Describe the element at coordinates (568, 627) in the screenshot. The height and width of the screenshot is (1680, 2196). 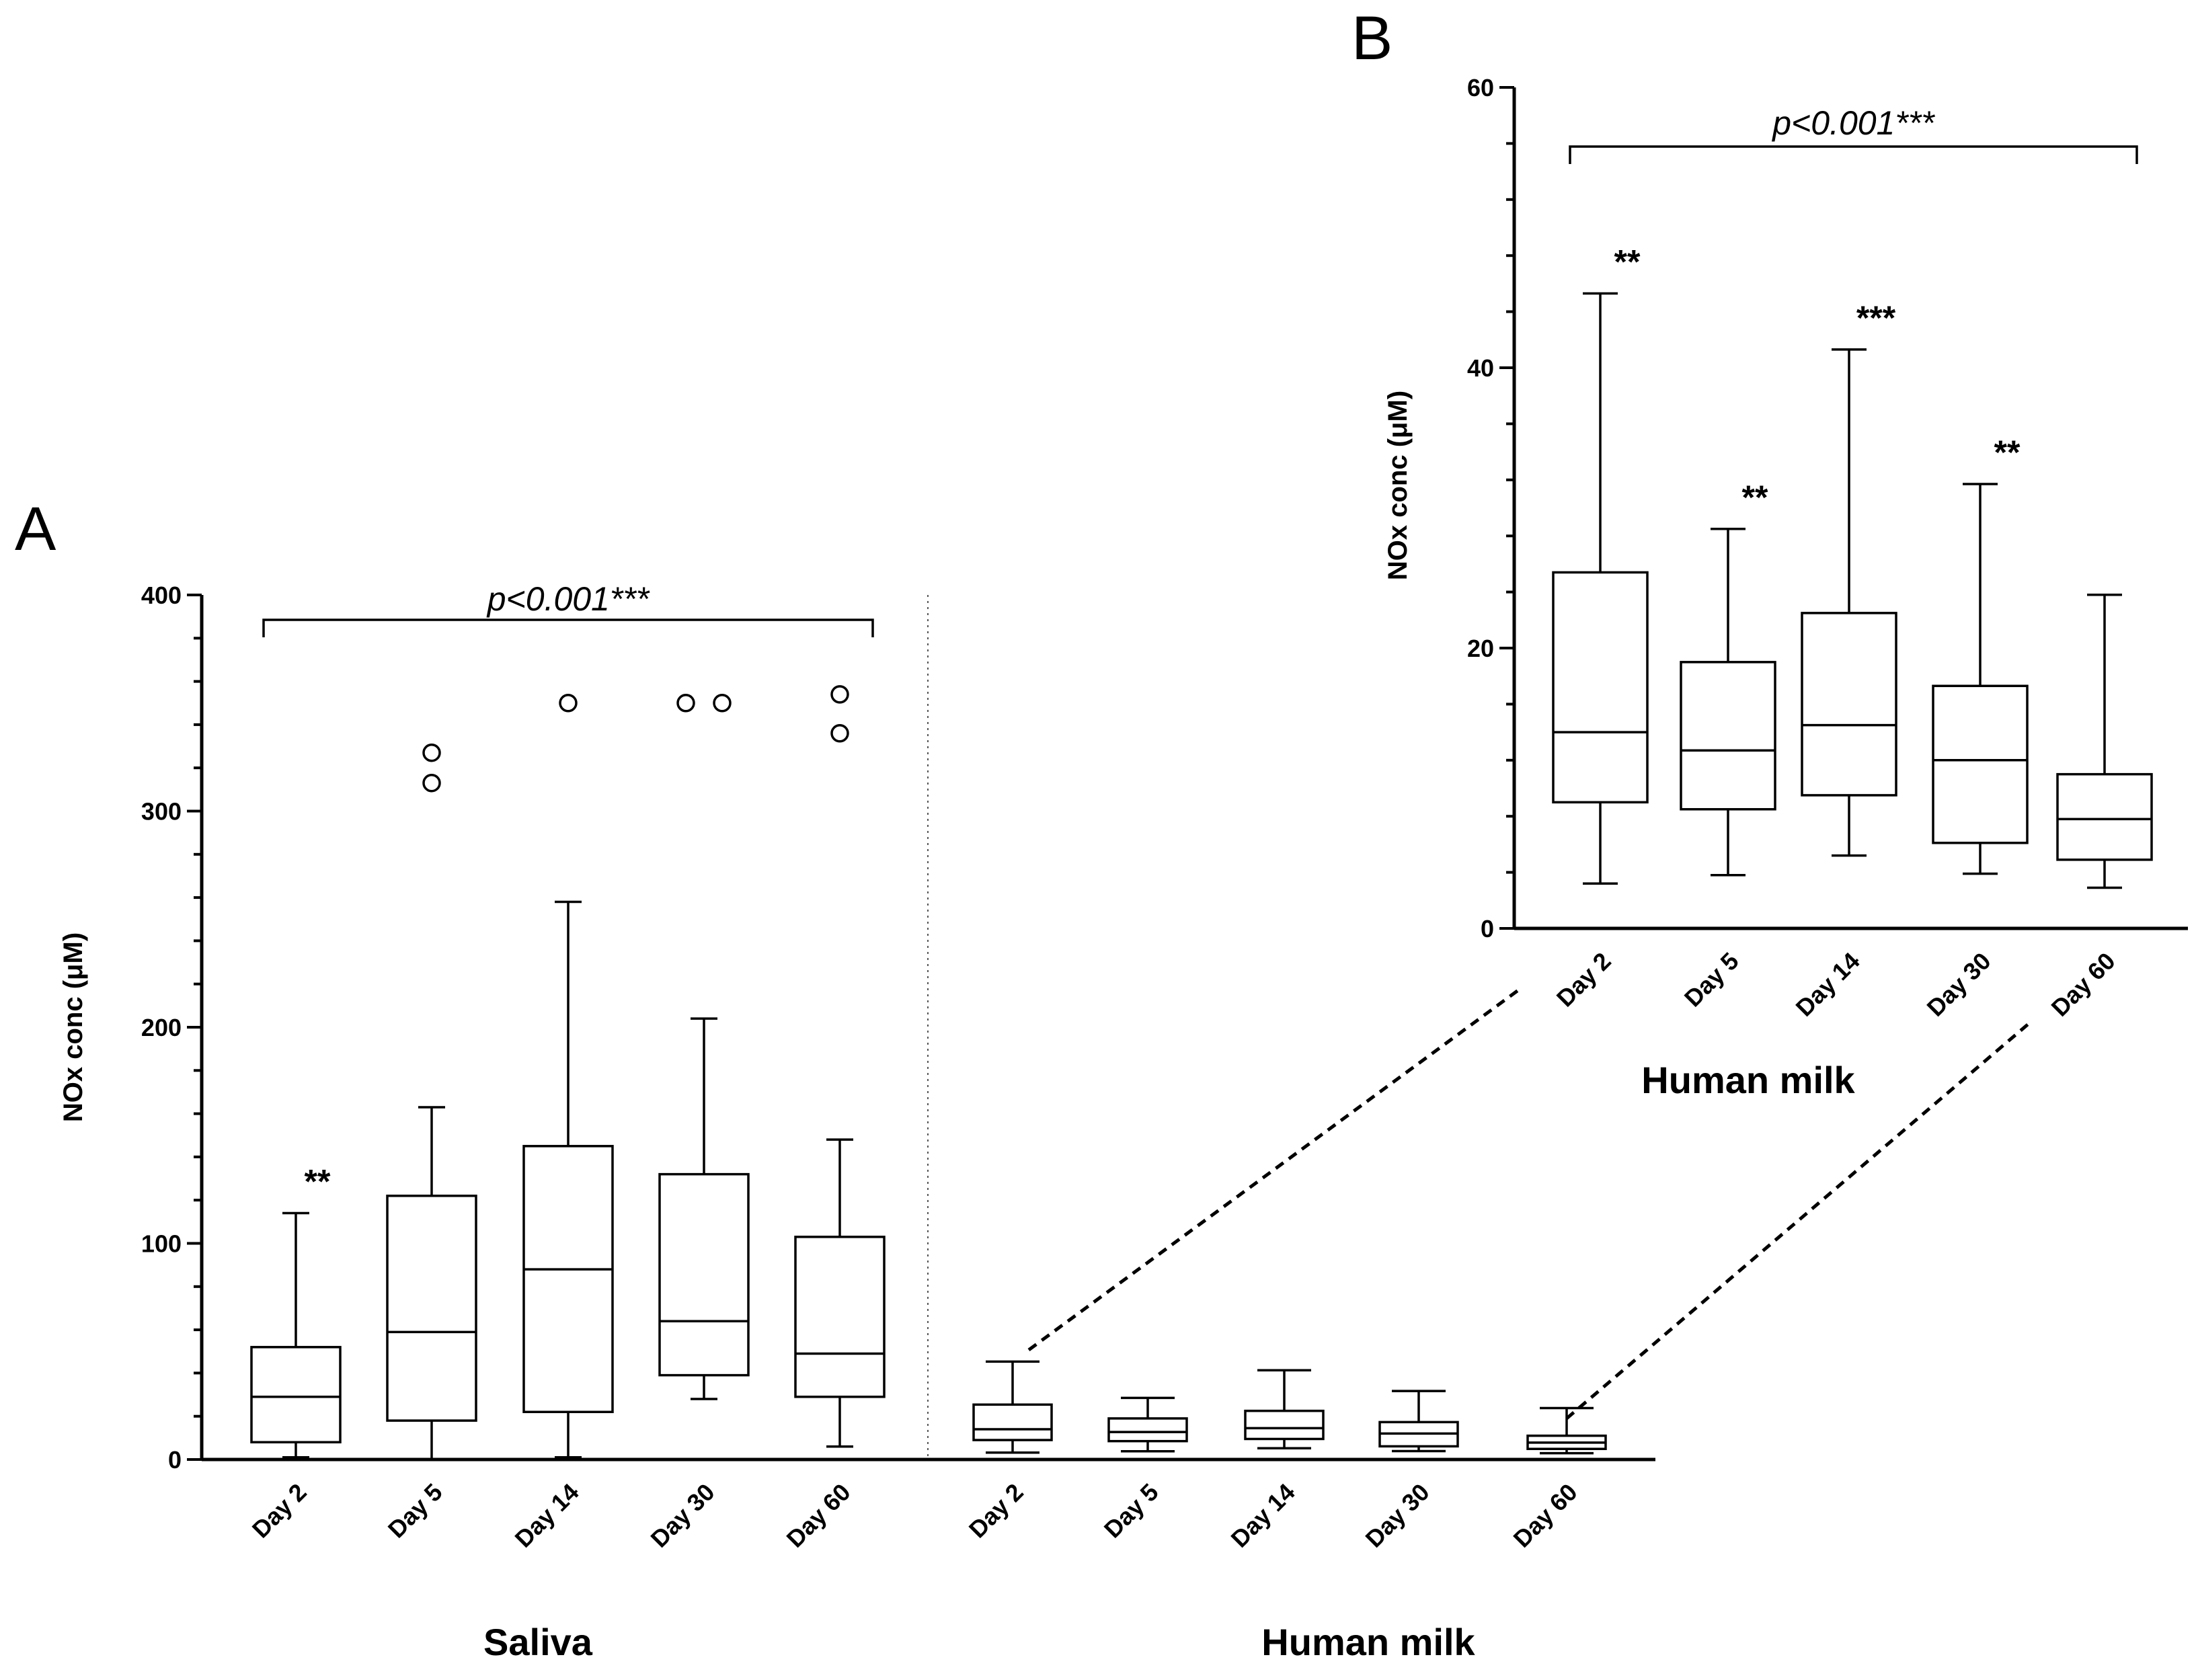
I see `panel-a-comparison-bracket` at that location.